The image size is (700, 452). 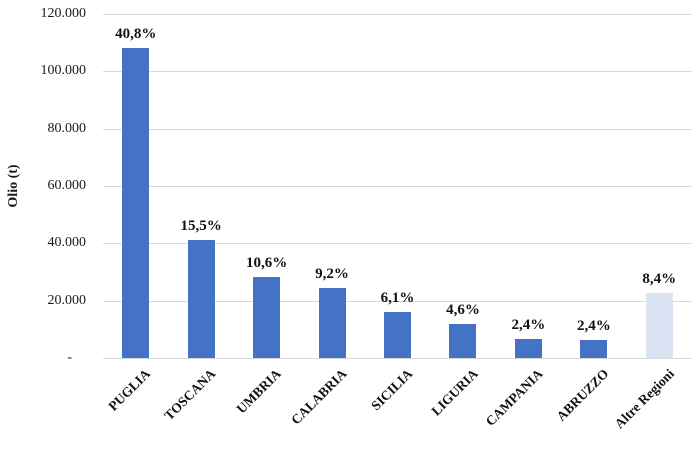 What do you see at coordinates (69, 357) in the screenshot?
I see `y-axis-tick-label: -` at bounding box center [69, 357].